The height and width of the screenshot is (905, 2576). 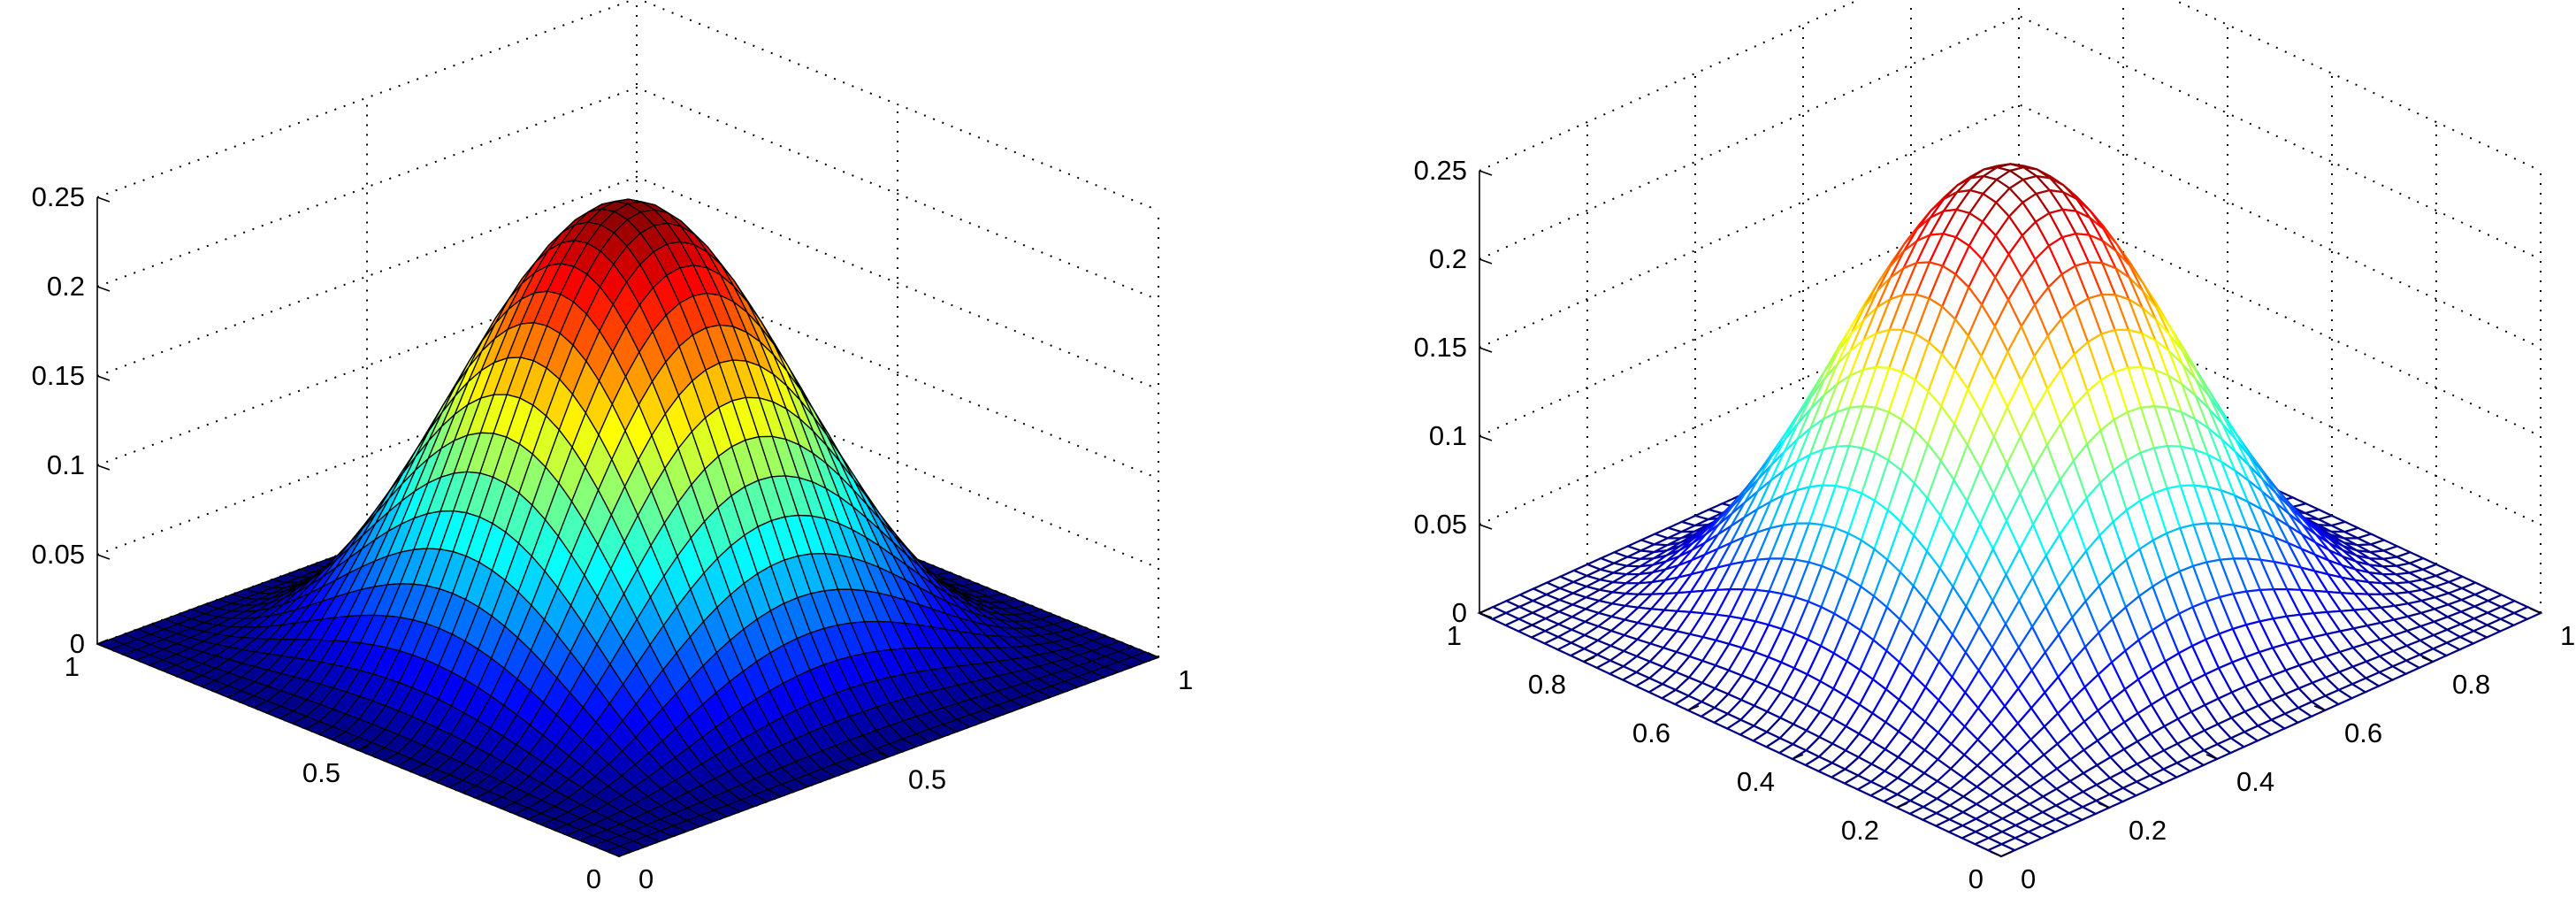 I want to click on right-y-tick-label: 1, so click(x=2567, y=636).